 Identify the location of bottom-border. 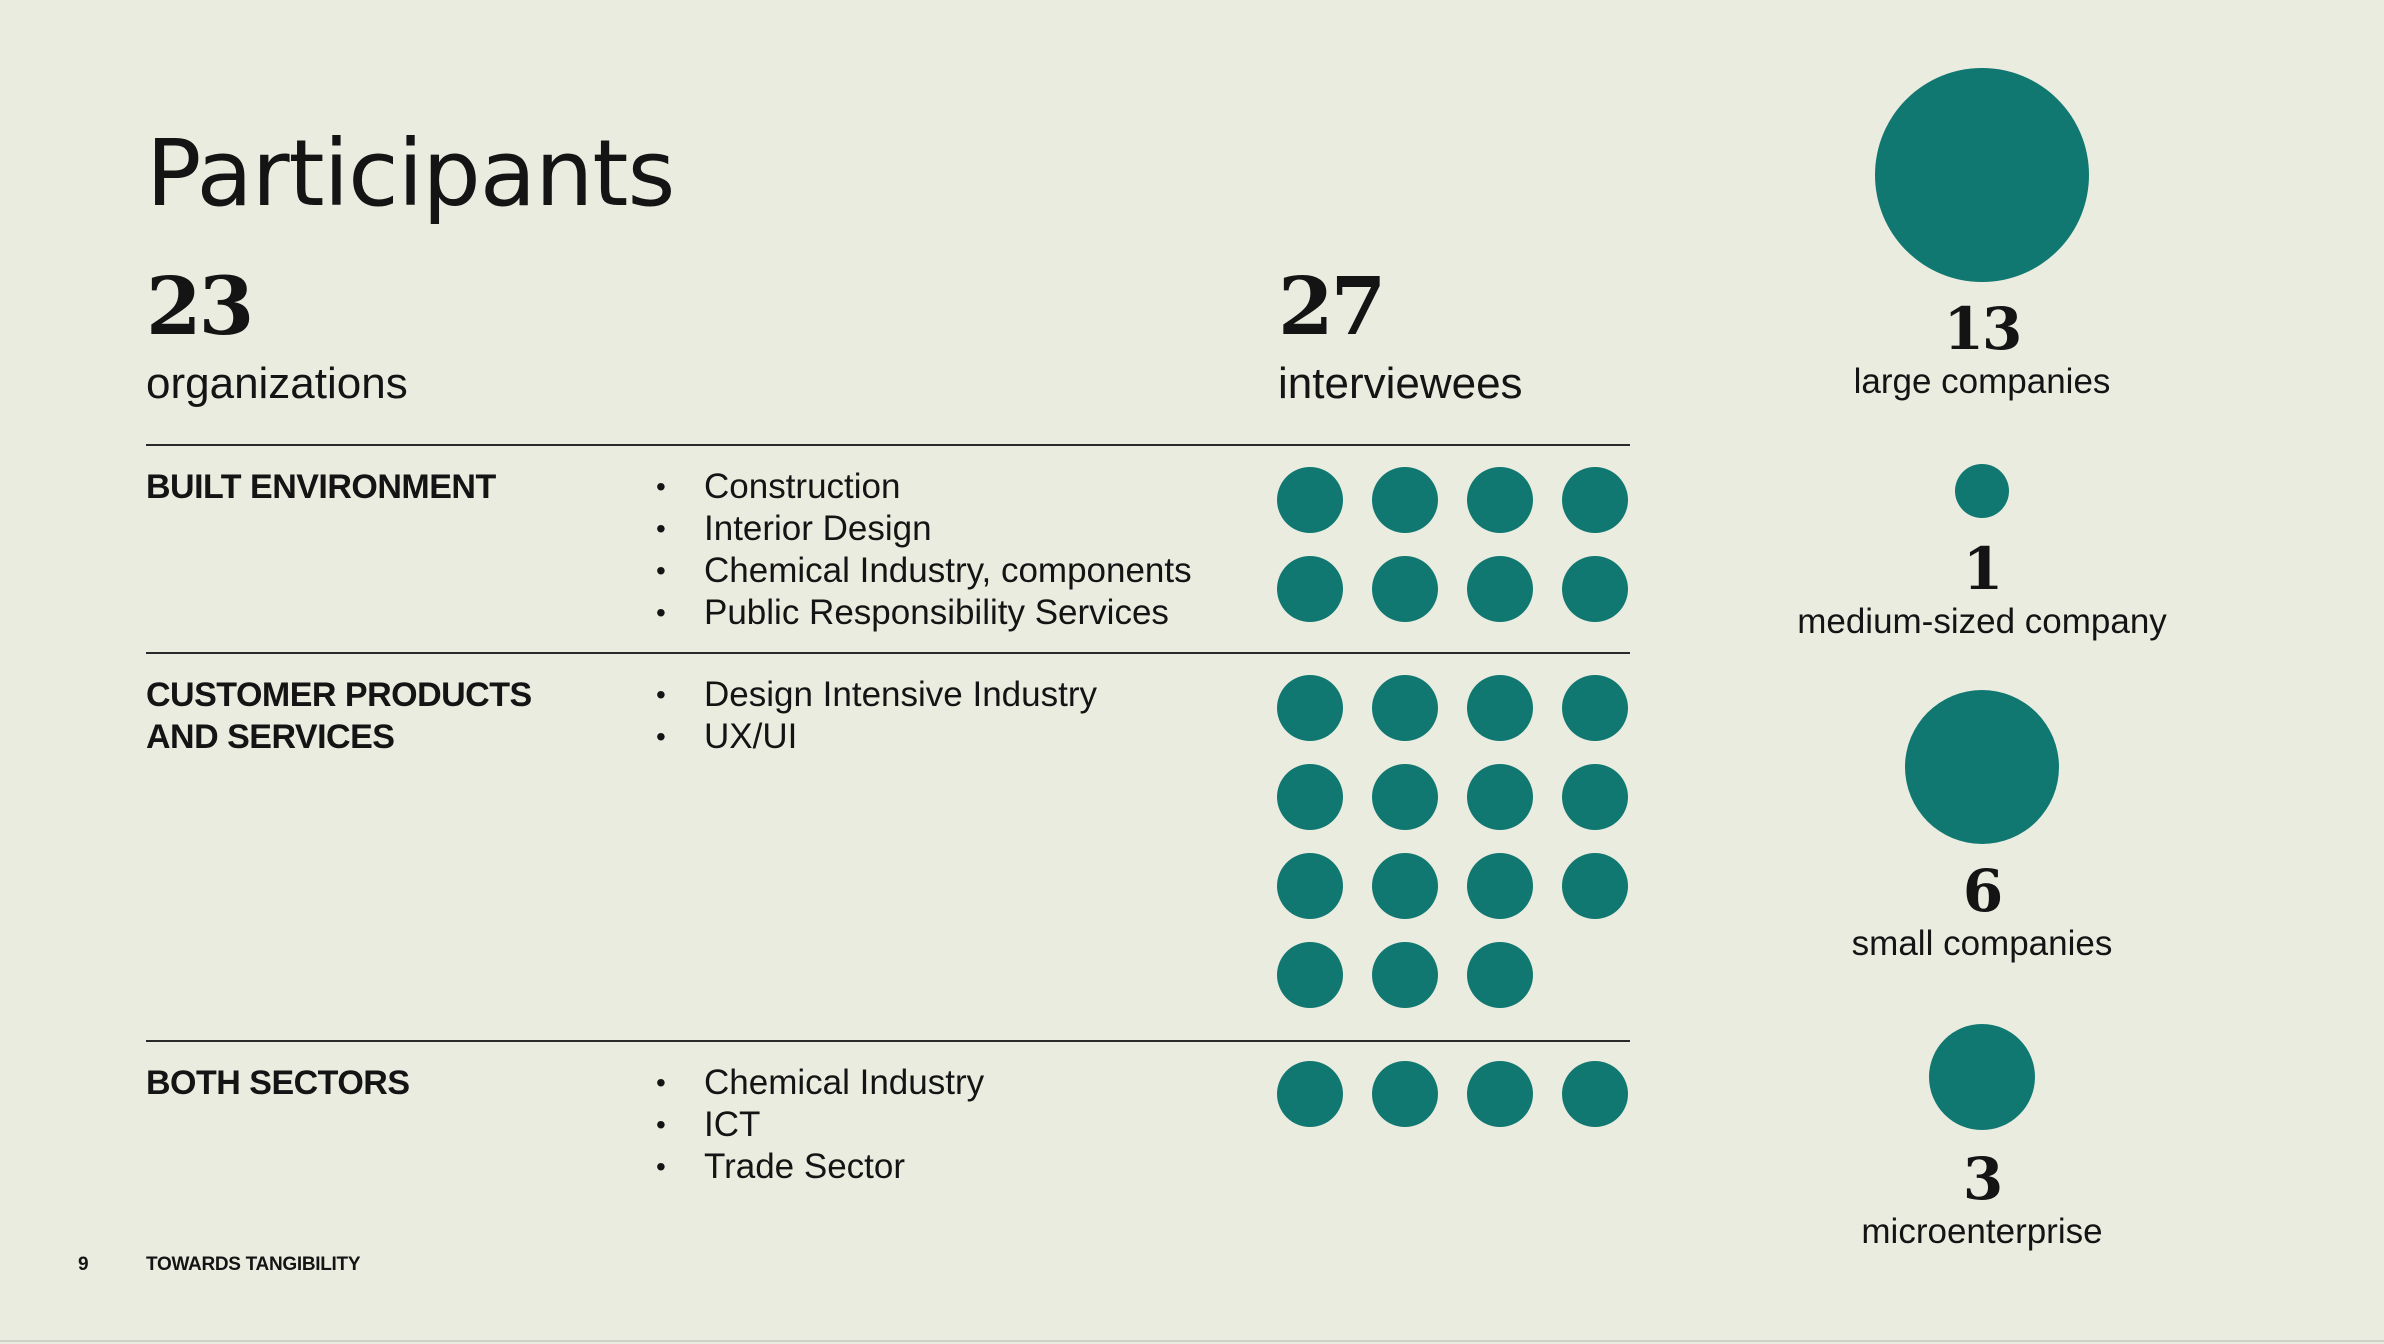
(1192, 1341).